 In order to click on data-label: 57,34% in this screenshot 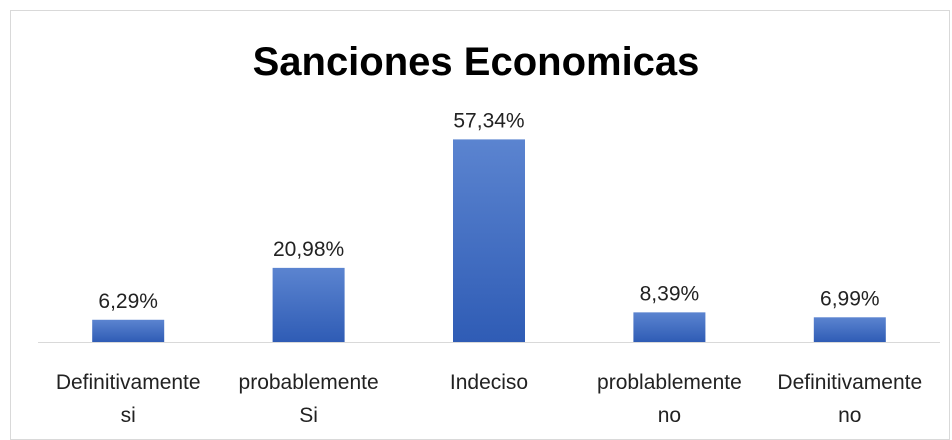, I will do `click(488, 120)`.